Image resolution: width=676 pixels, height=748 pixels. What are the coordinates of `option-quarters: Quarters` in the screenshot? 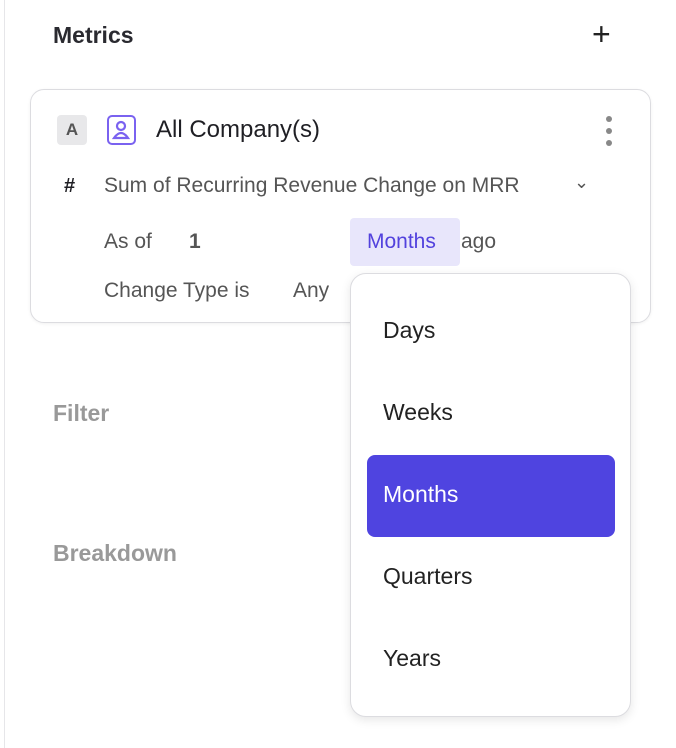 It's located at (428, 576).